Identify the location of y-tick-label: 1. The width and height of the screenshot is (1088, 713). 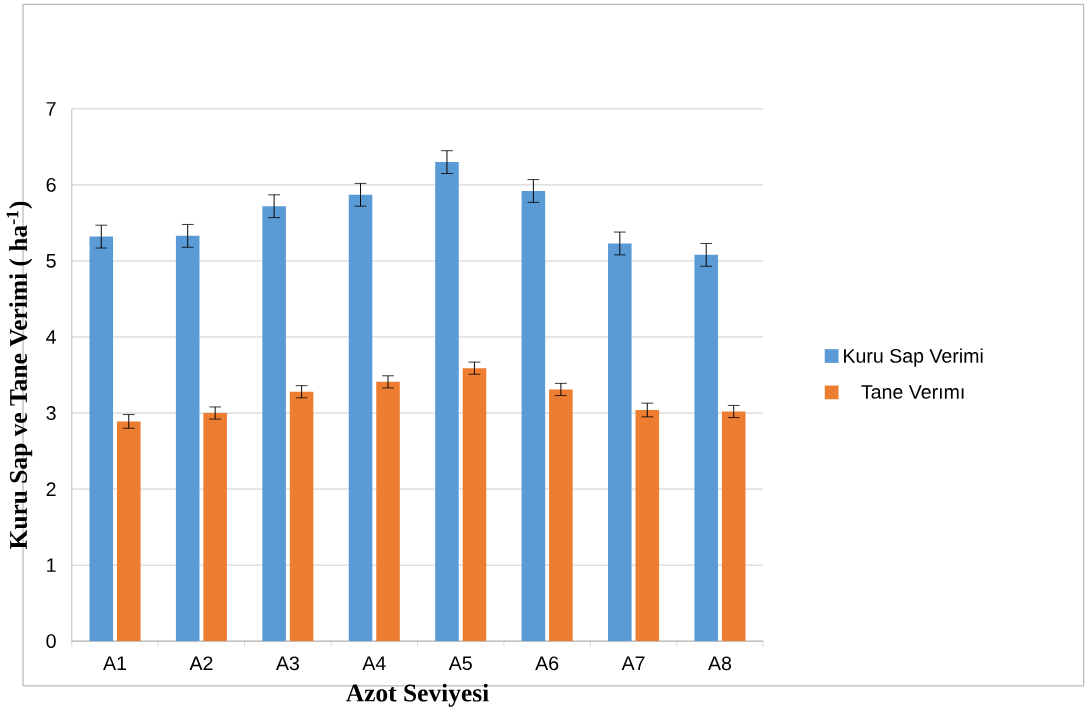
(51, 565).